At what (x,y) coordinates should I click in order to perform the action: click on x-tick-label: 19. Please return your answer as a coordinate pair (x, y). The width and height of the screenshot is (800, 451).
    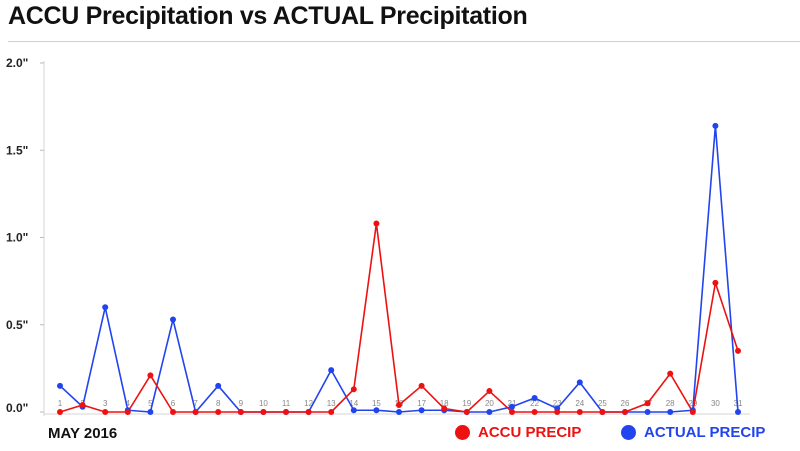
    Looking at the image, I should click on (466, 403).